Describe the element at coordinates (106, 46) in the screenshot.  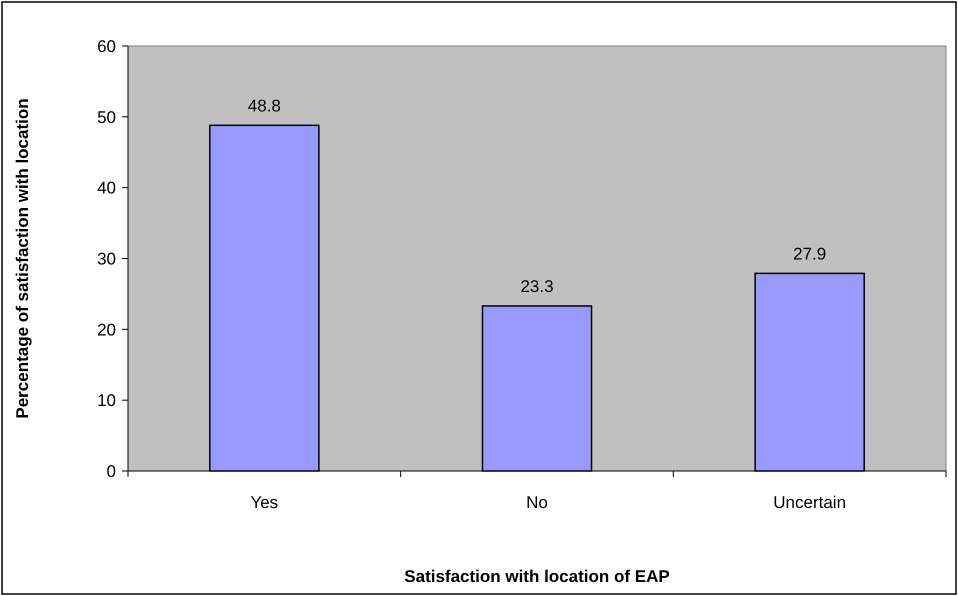
I see `y-tick-label: 60` at that location.